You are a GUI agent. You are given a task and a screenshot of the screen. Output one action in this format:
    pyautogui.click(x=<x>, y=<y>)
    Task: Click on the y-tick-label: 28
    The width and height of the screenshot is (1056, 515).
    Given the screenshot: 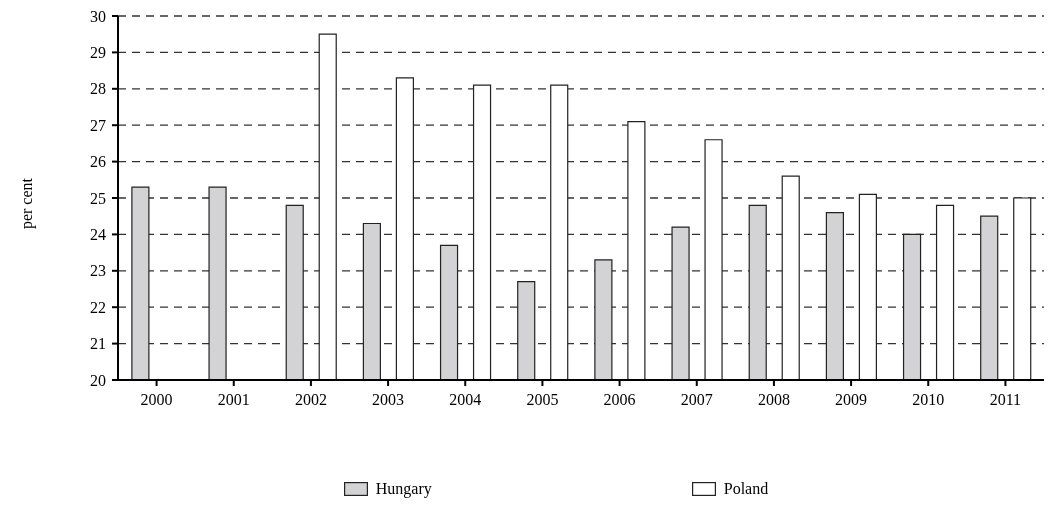 What is the action you would take?
    pyautogui.click(x=98, y=89)
    